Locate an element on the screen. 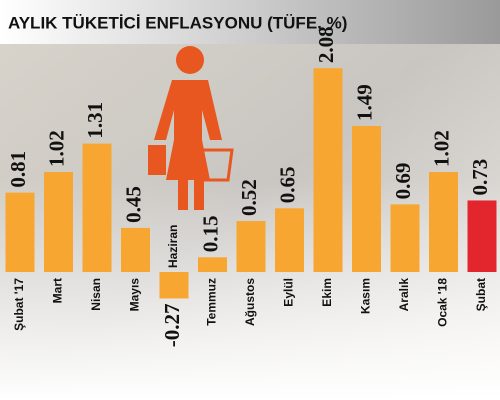 This screenshot has width=500, height=400. value-label: 0.45 is located at coordinates (133, 204).